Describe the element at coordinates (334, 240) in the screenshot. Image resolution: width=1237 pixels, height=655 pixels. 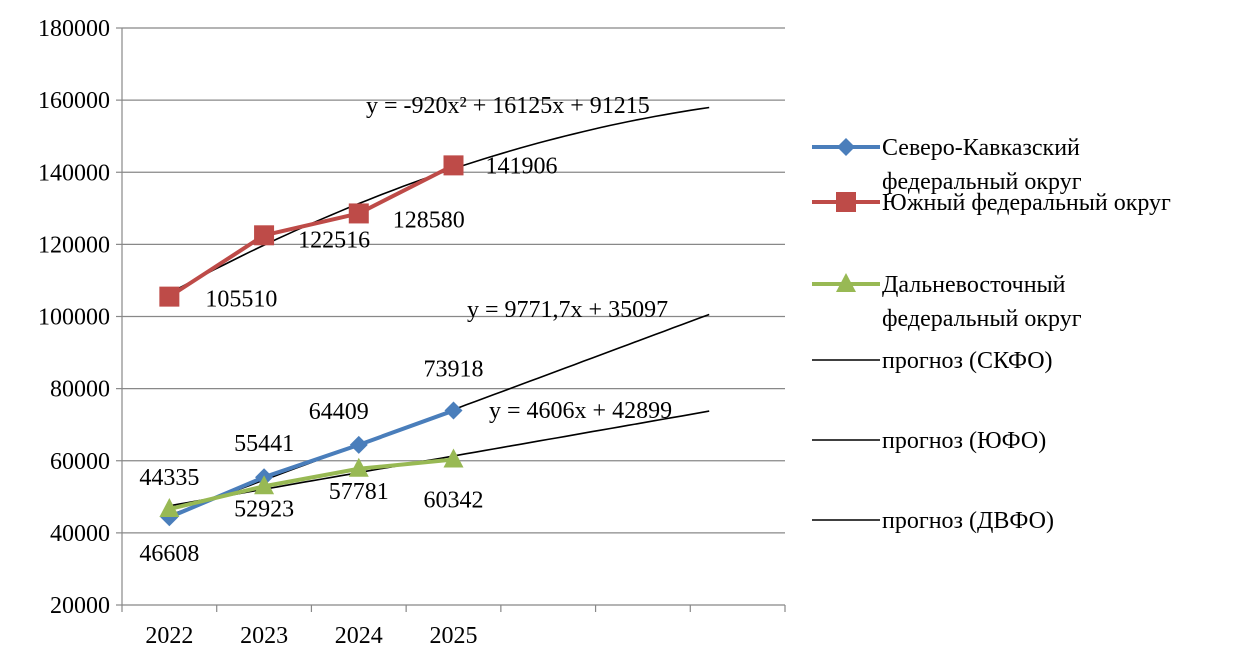
I see `data-label: 122516` at that location.